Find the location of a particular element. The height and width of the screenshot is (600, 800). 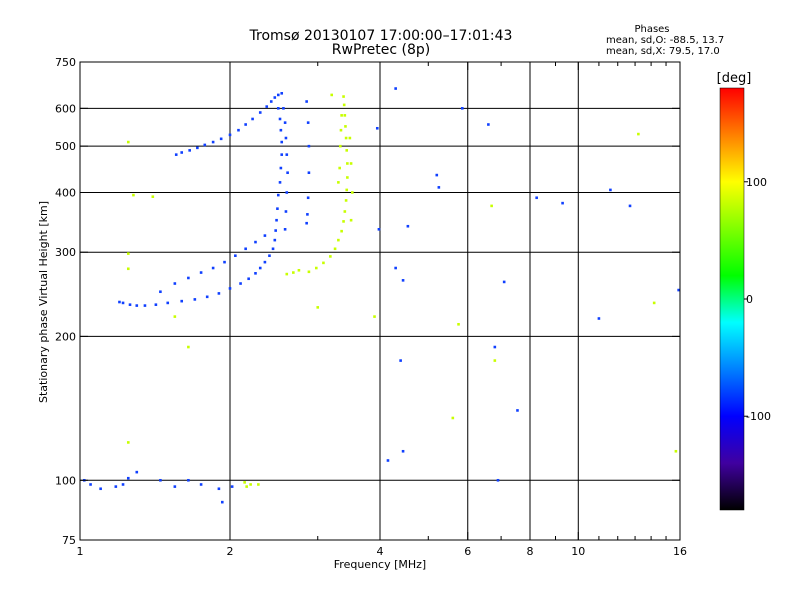

x-tick-label: 16 is located at coordinates (680, 551).